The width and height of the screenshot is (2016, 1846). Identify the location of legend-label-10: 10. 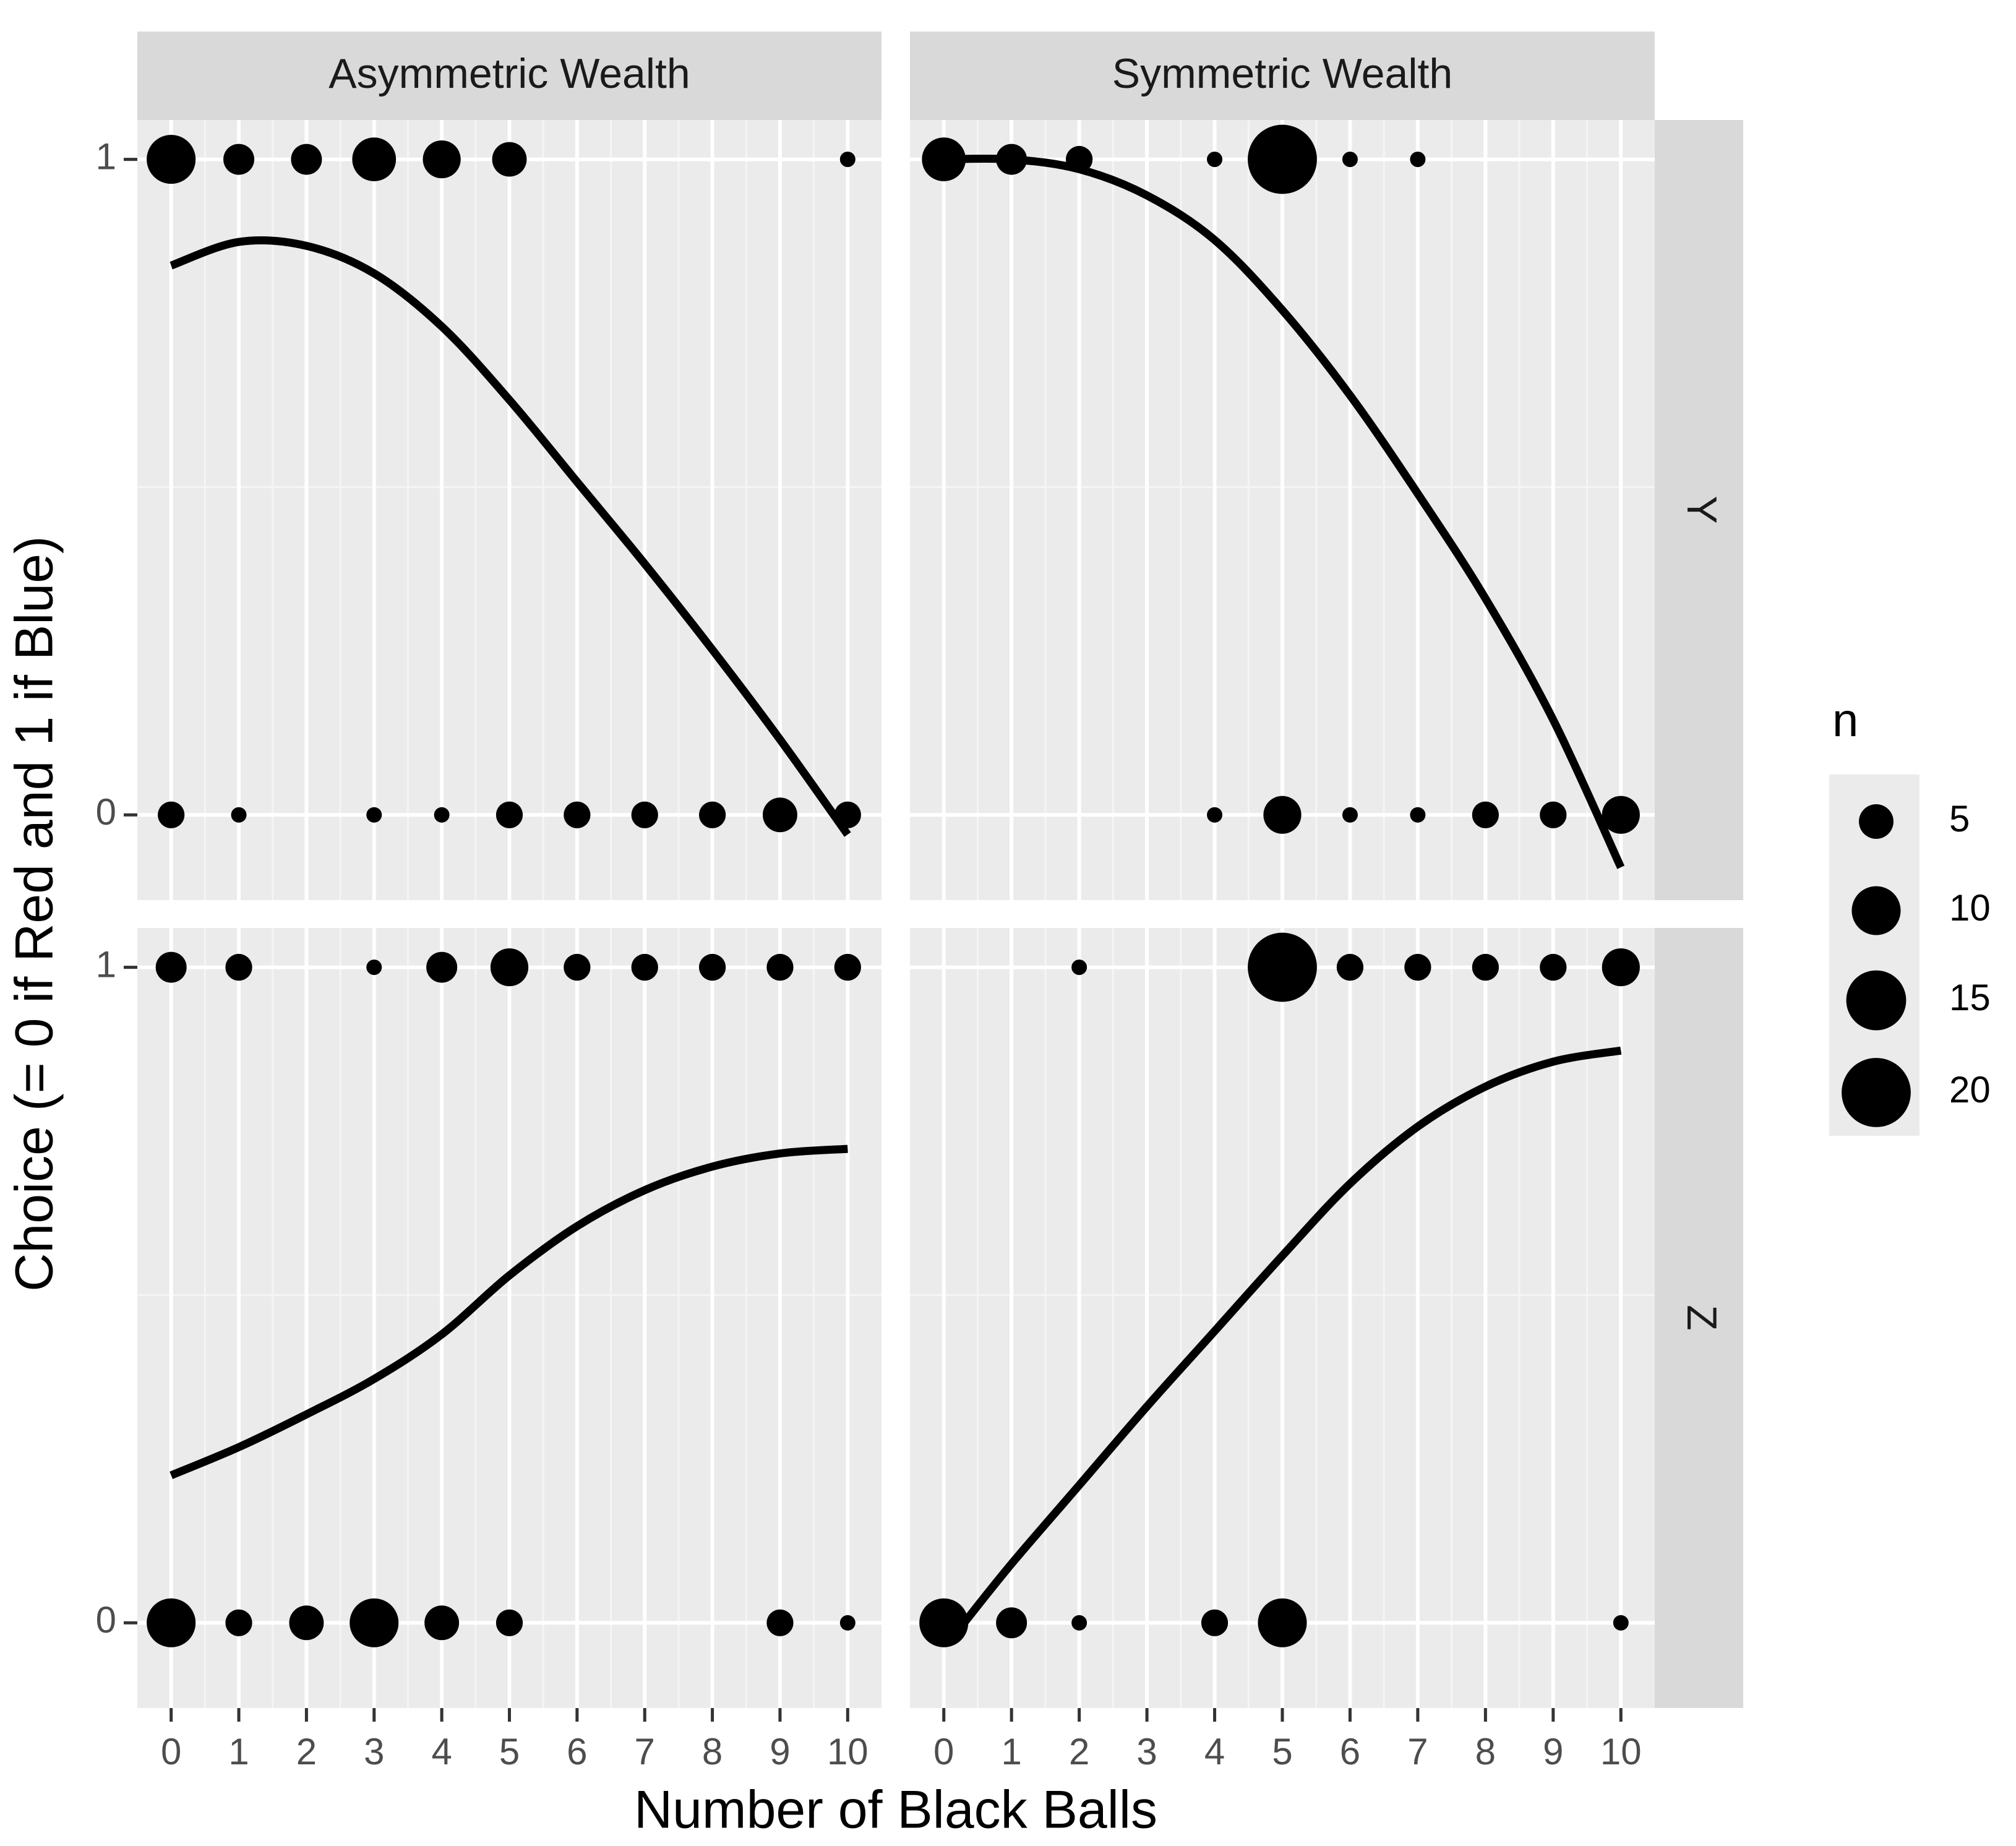
(1970, 908).